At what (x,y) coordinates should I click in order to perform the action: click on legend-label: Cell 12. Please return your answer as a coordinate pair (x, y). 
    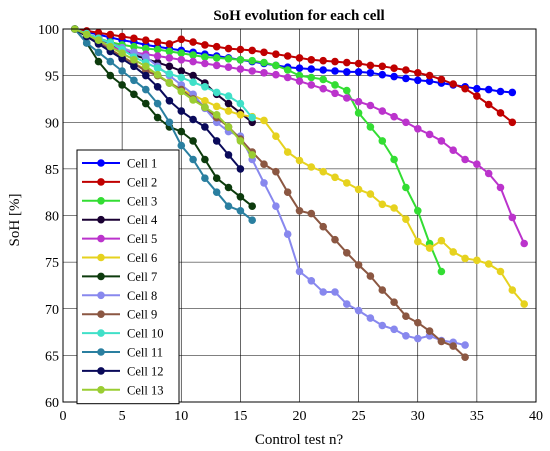
    Looking at the image, I should click on (145, 371).